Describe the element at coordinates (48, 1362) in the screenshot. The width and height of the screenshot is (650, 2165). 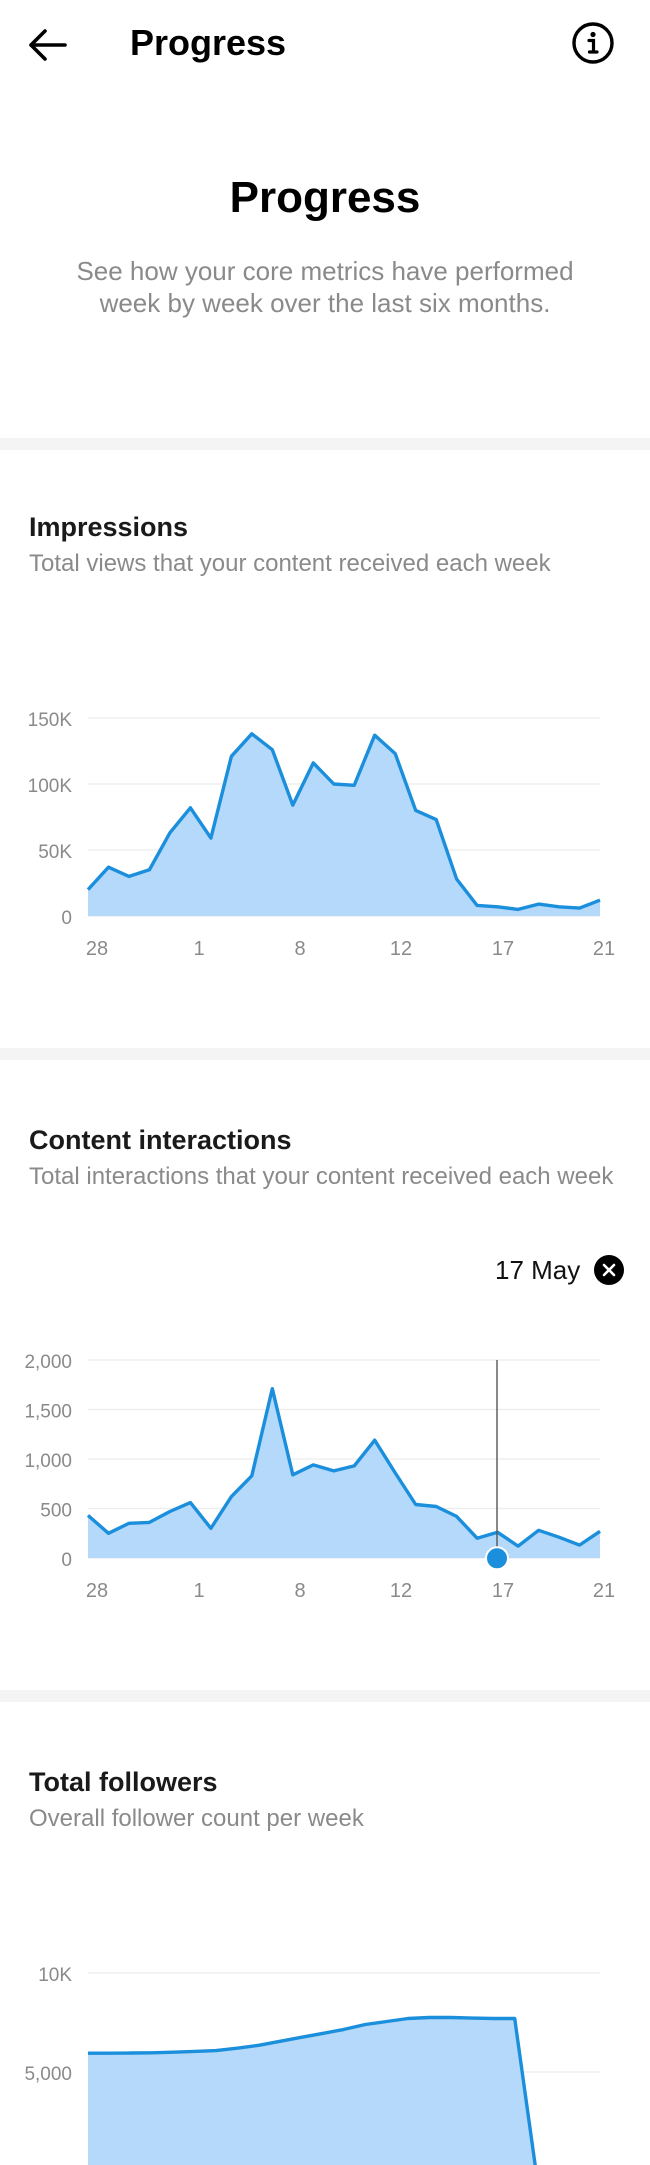
I see `y-tick-label: 2,000` at that location.